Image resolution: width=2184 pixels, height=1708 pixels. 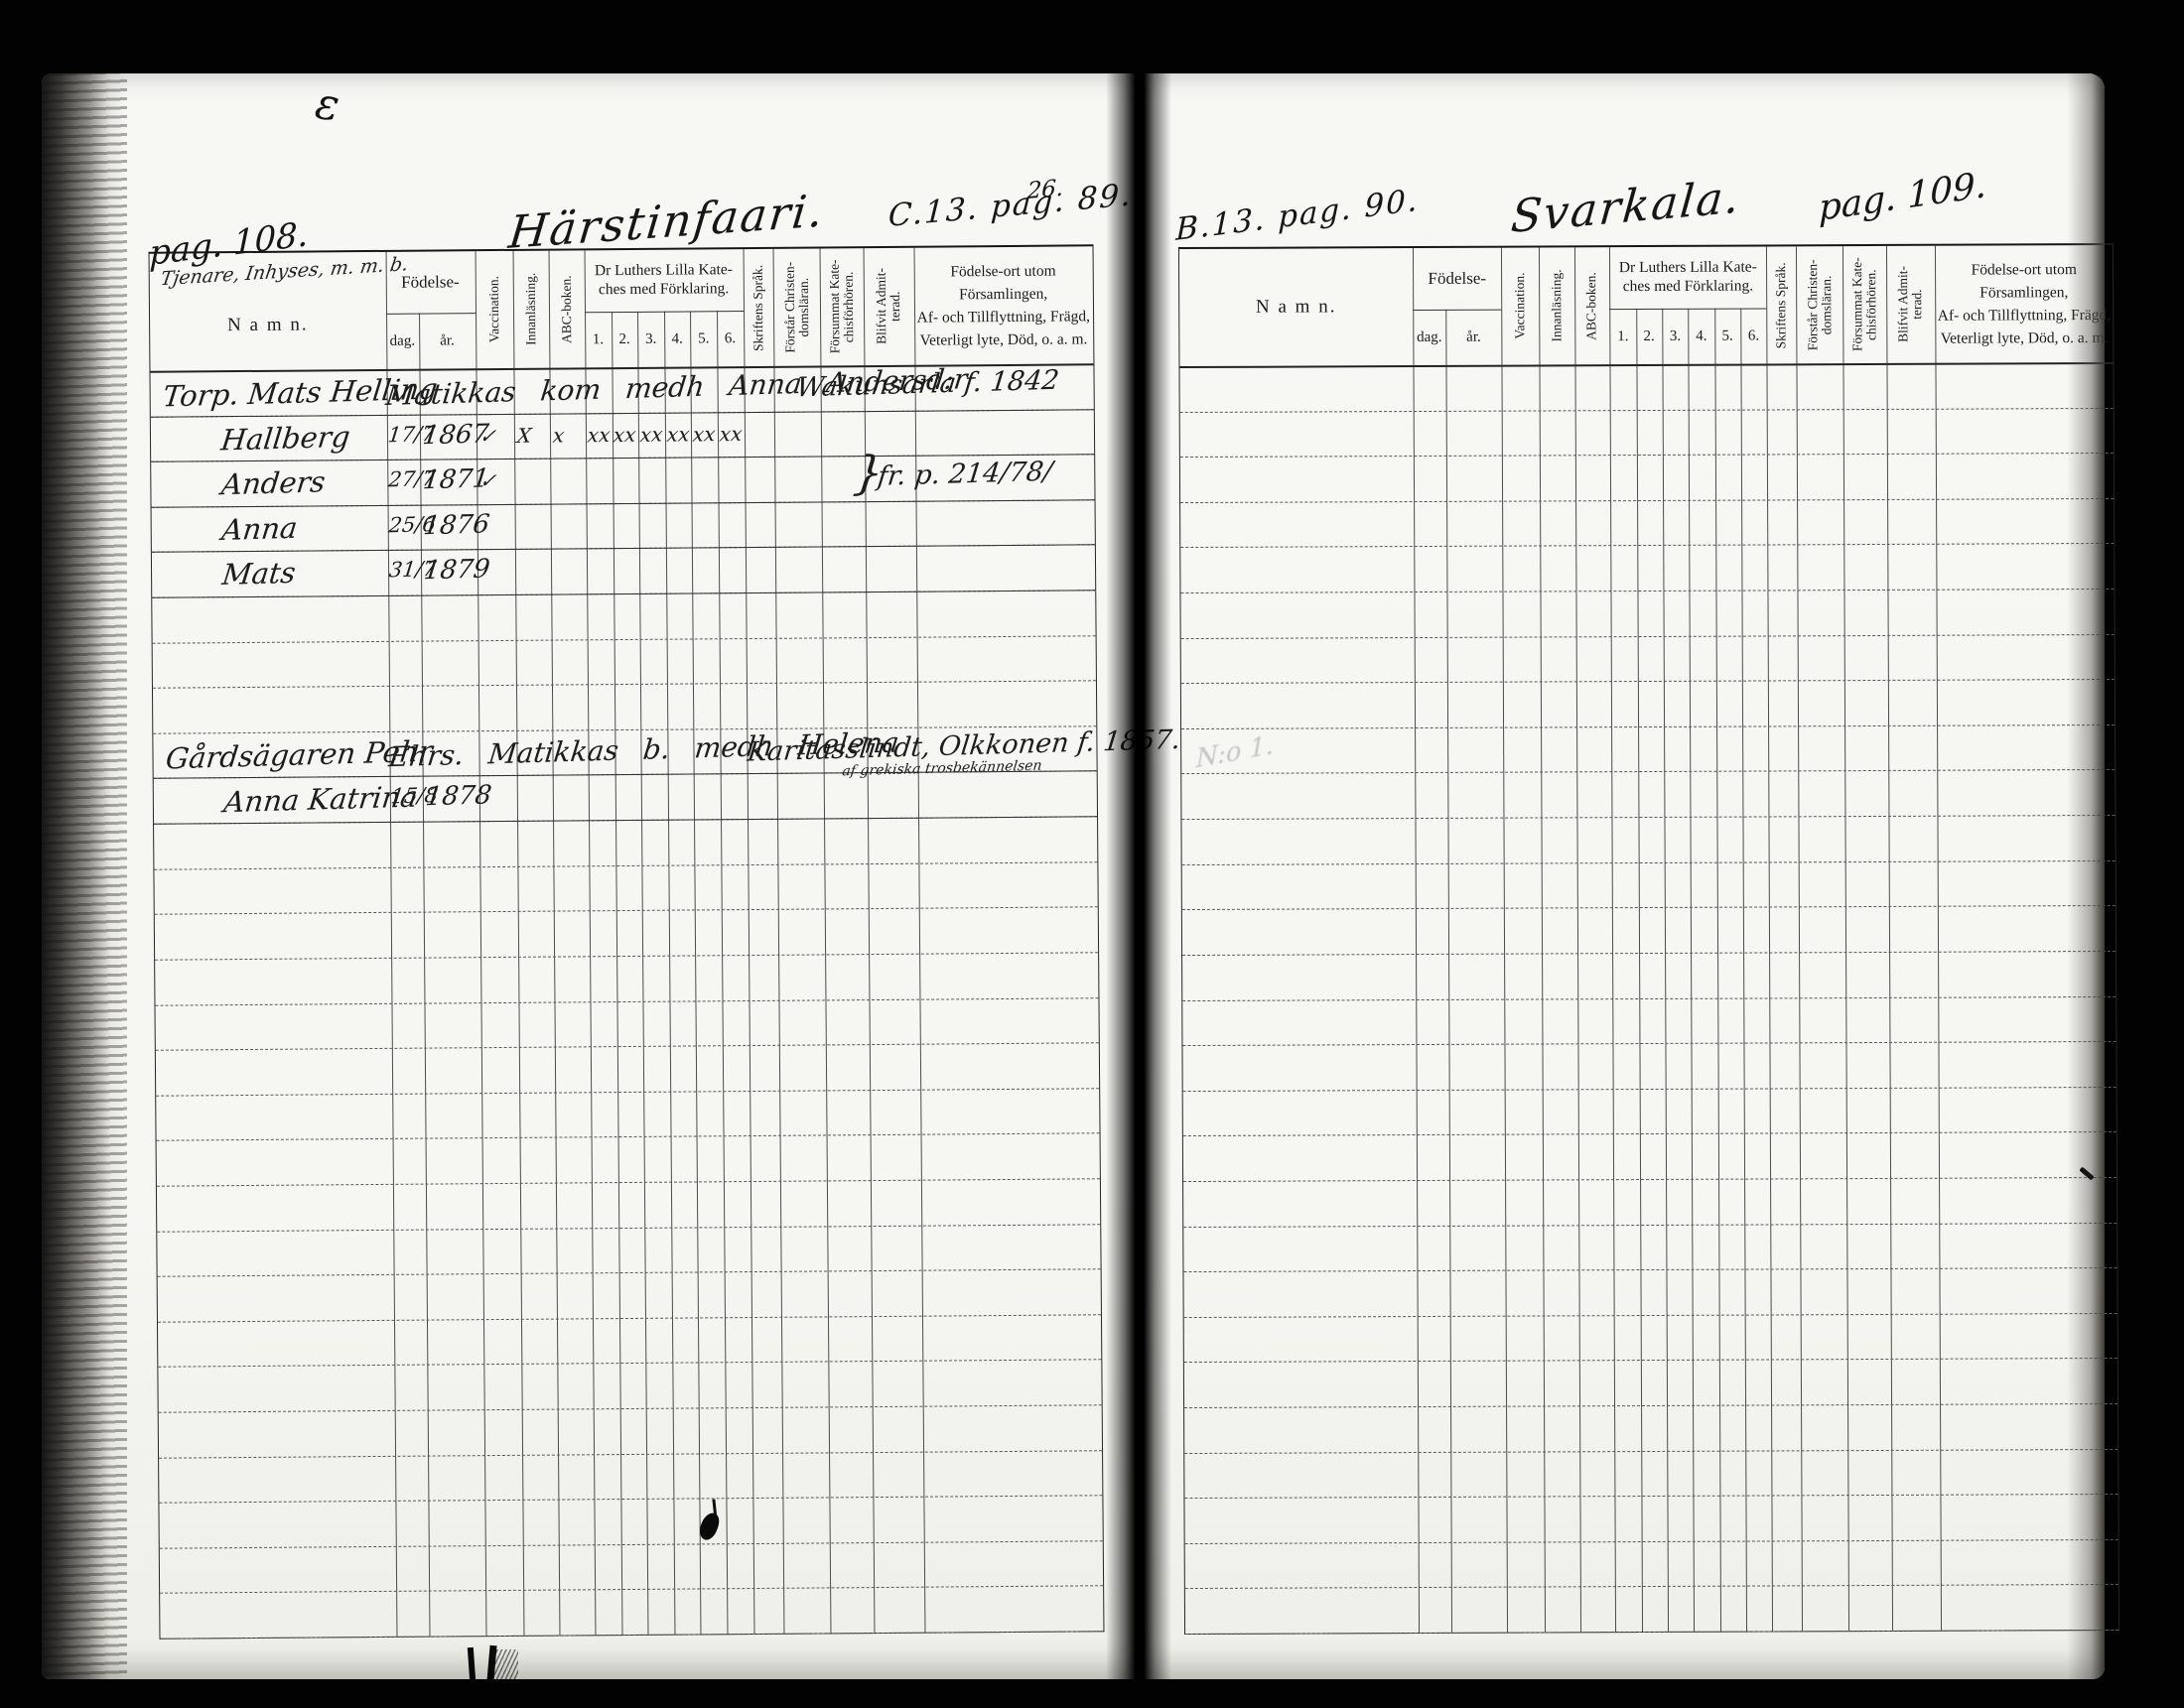 What do you see at coordinates (927, 384) in the screenshot?
I see `handwritten-note: Wakunsarla f. 1842` at bounding box center [927, 384].